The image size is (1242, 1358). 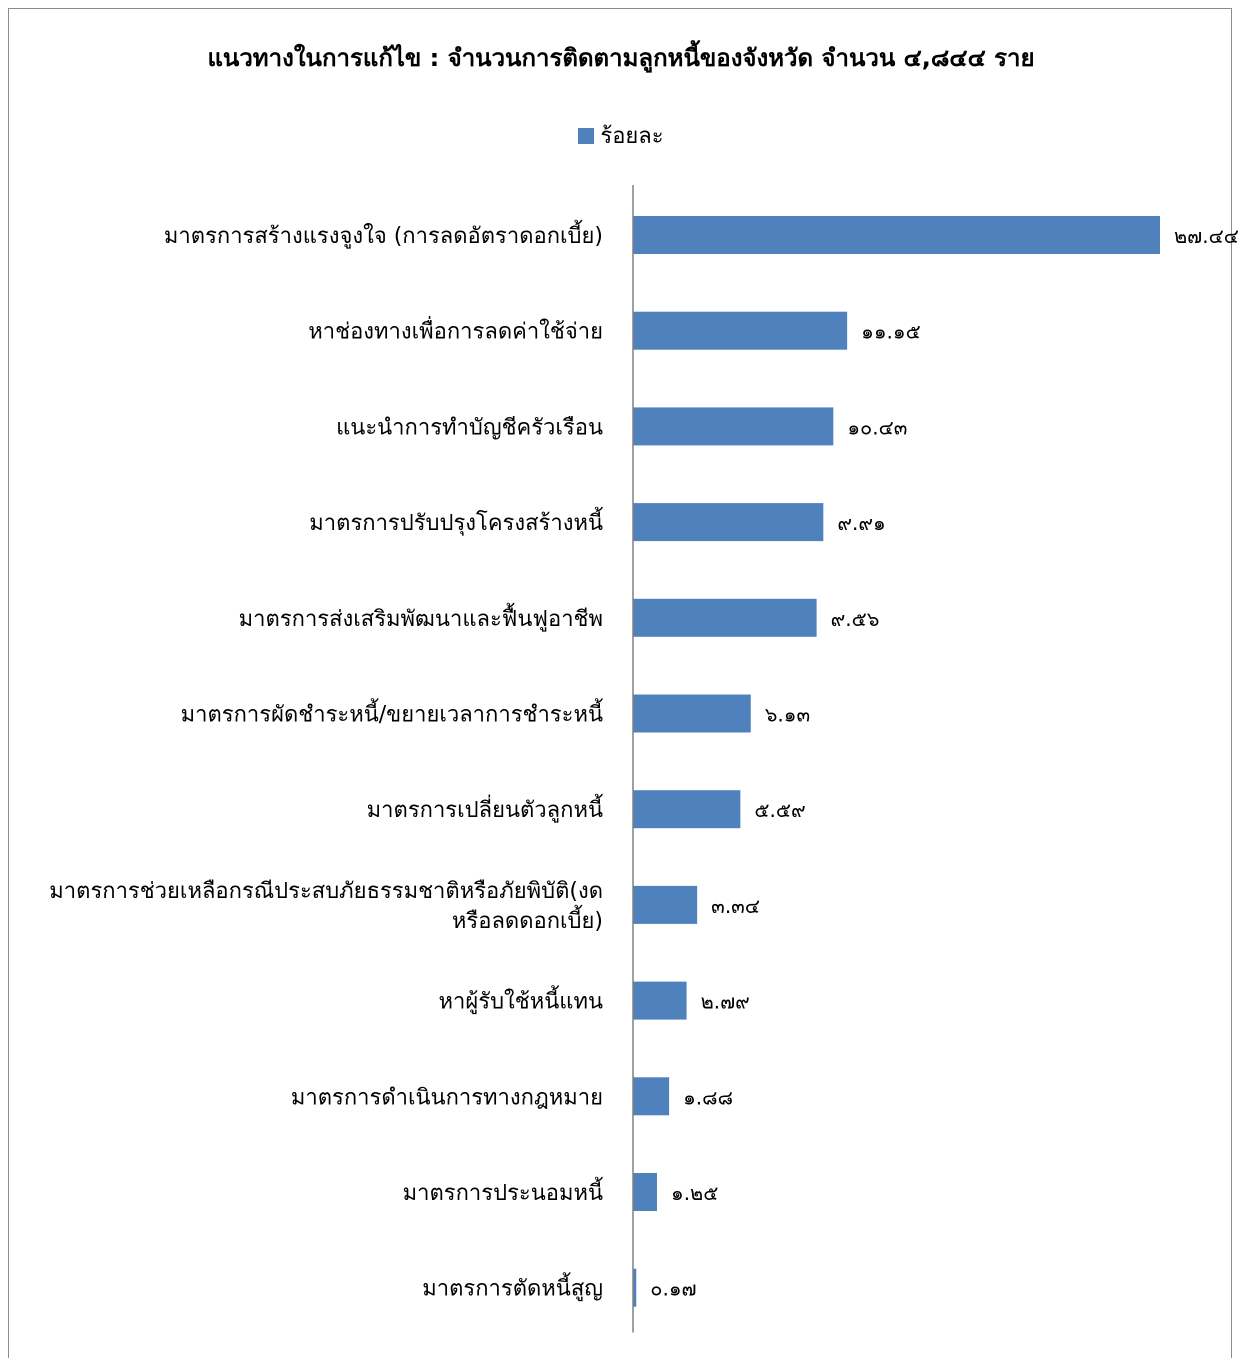 I want to click on data-label: ๑.๒๕, so click(x=694, y=1193).